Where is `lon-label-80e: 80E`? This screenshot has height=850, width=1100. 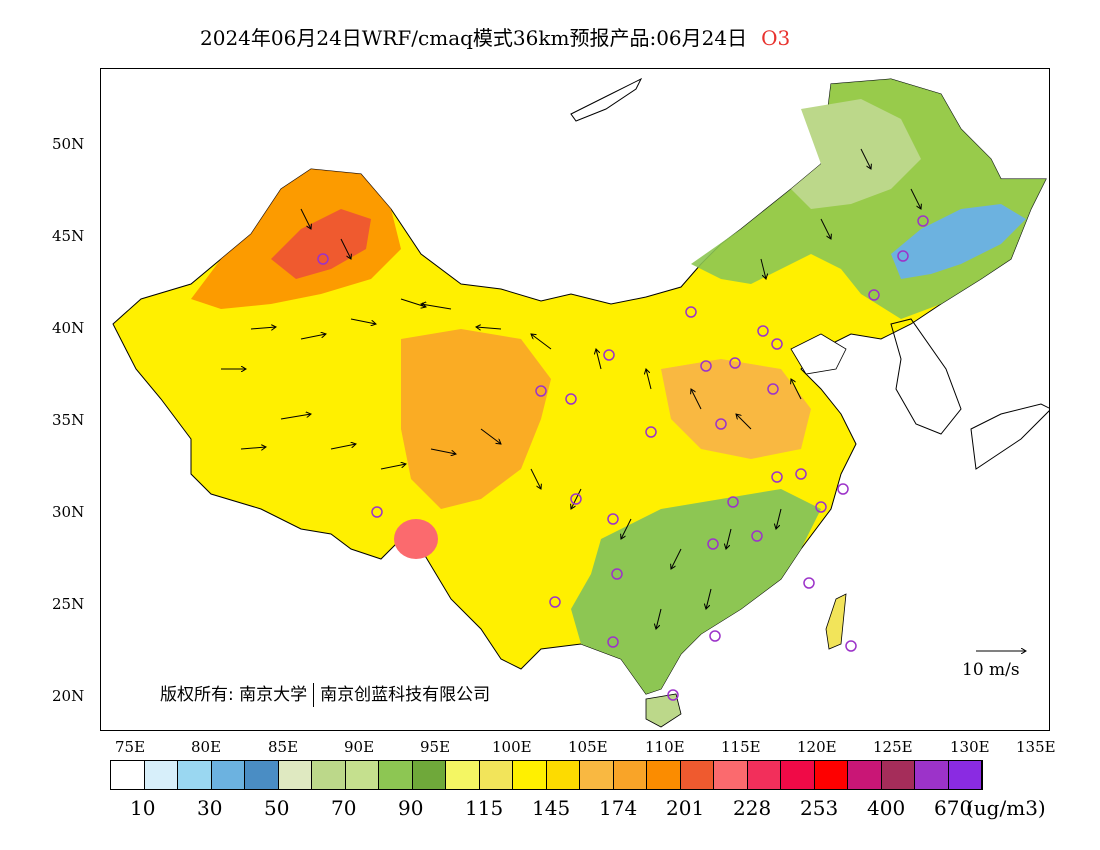
lon-label-80e: 80E is located at coordinates (206, 747).